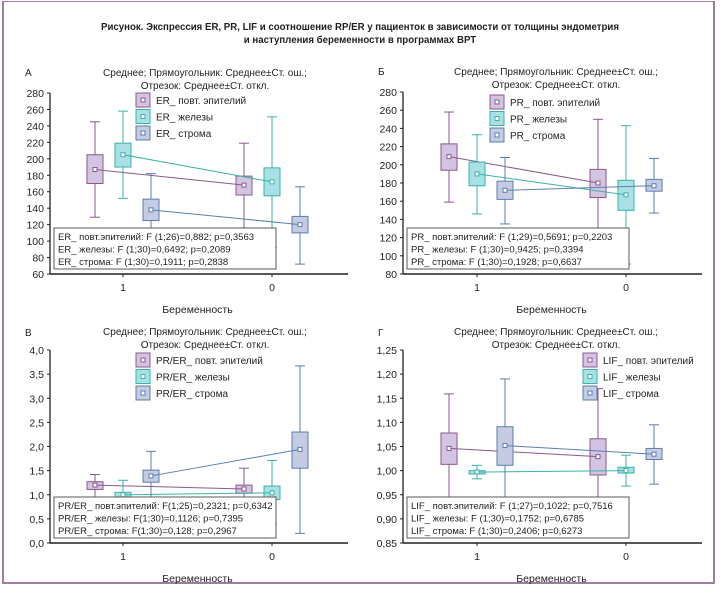 The height and width of the screenshot is (589, 720). What do you see at coordinates (35, 193) in the screenshot?
I see `y-tick-label: 160` at bounding box center [35, 193].